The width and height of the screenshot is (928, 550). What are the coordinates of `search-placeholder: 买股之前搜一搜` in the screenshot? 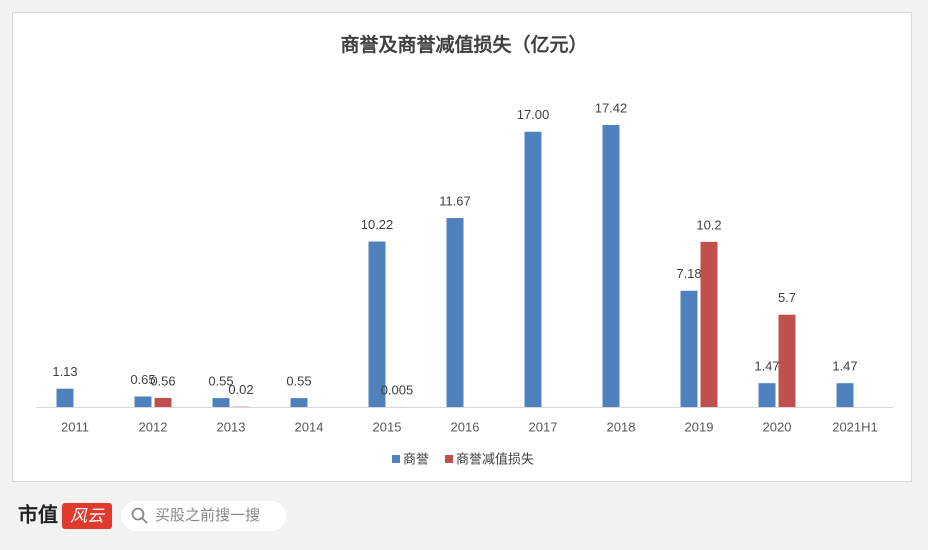 It's located at (207, 515).